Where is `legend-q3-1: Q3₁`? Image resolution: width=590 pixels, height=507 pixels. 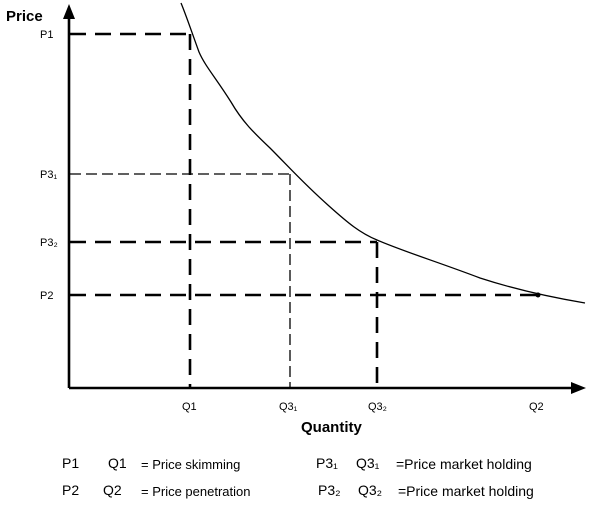
legend-q3-1: Q3₁ is located at coordinates (368, 463).